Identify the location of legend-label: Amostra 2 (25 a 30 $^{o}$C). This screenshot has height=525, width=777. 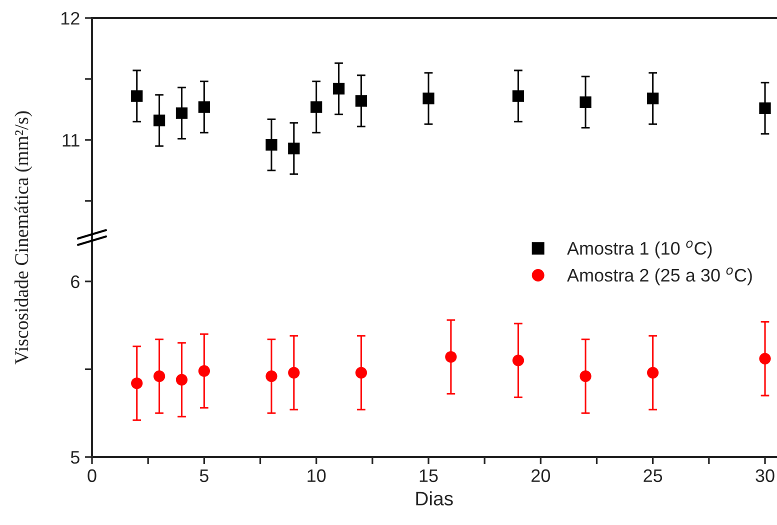
(659, 276).